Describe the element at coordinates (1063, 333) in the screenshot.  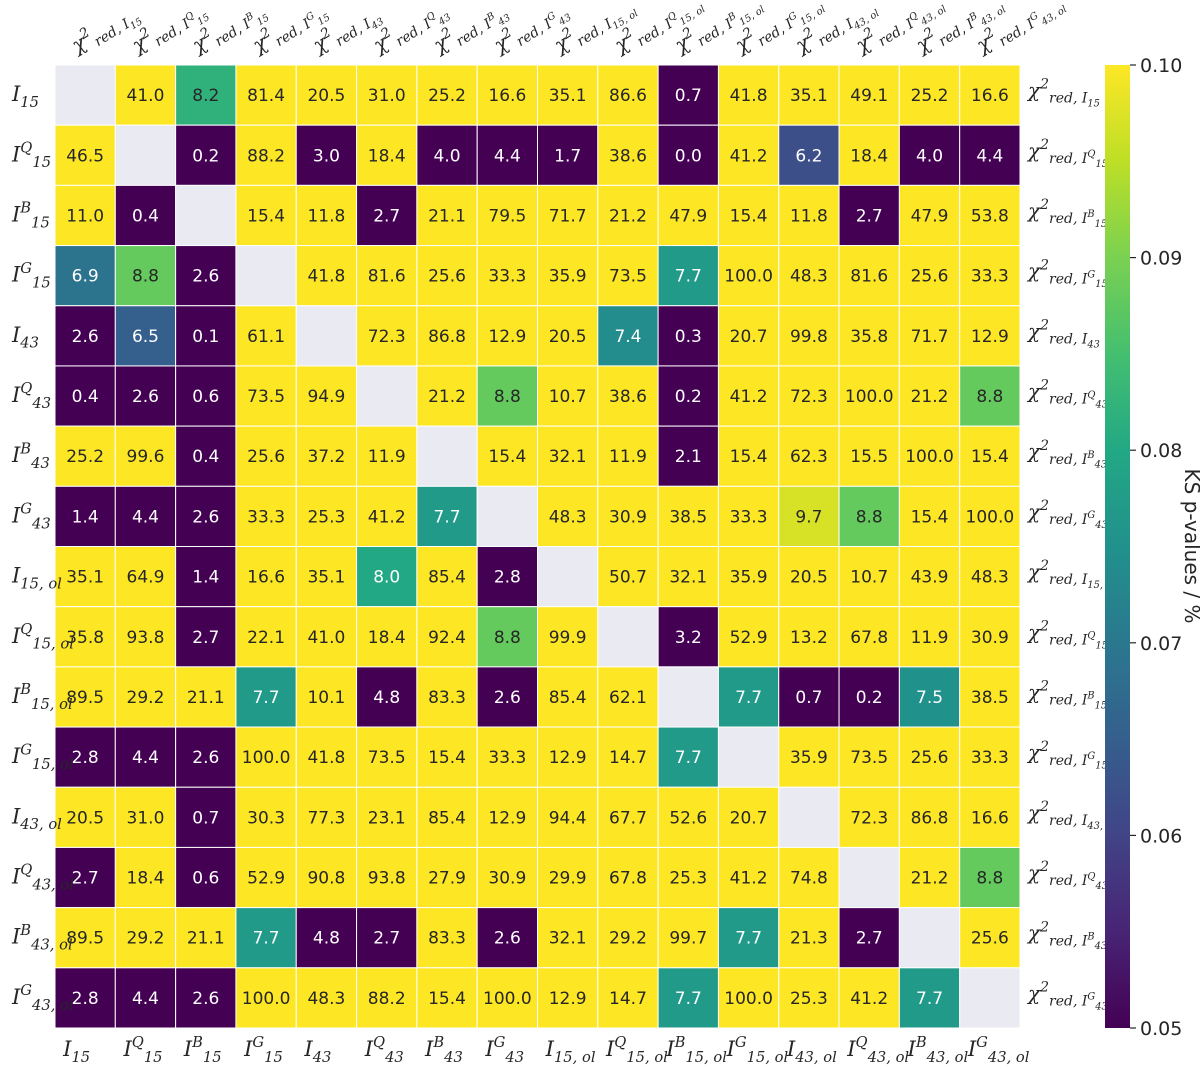
I see `right-label: χ2red, I43` at that location.